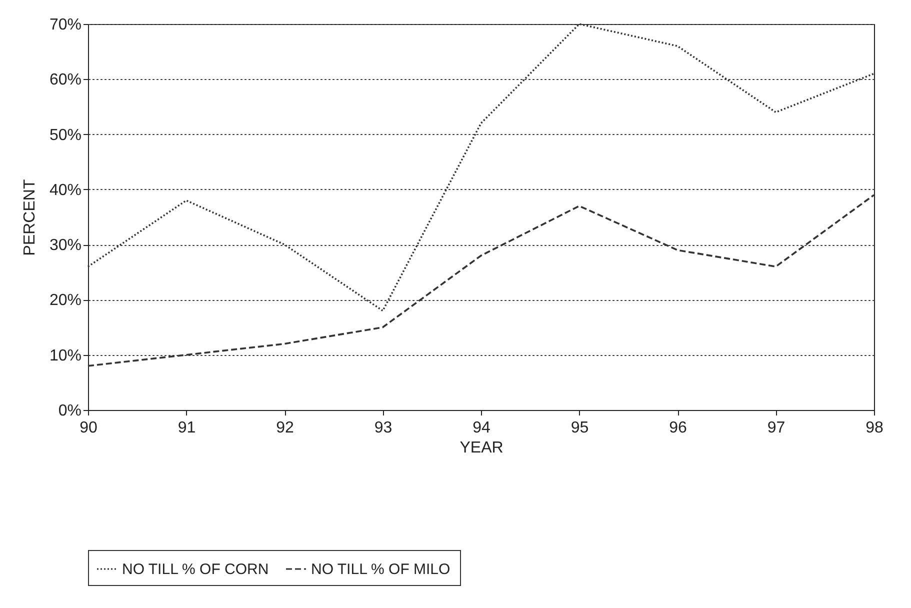 The width and height of the screenshot is (911, 608). Describe the element at coordinates (29, 217) in the screenshot. I see `y-axis-title: PERCENT` at that location.